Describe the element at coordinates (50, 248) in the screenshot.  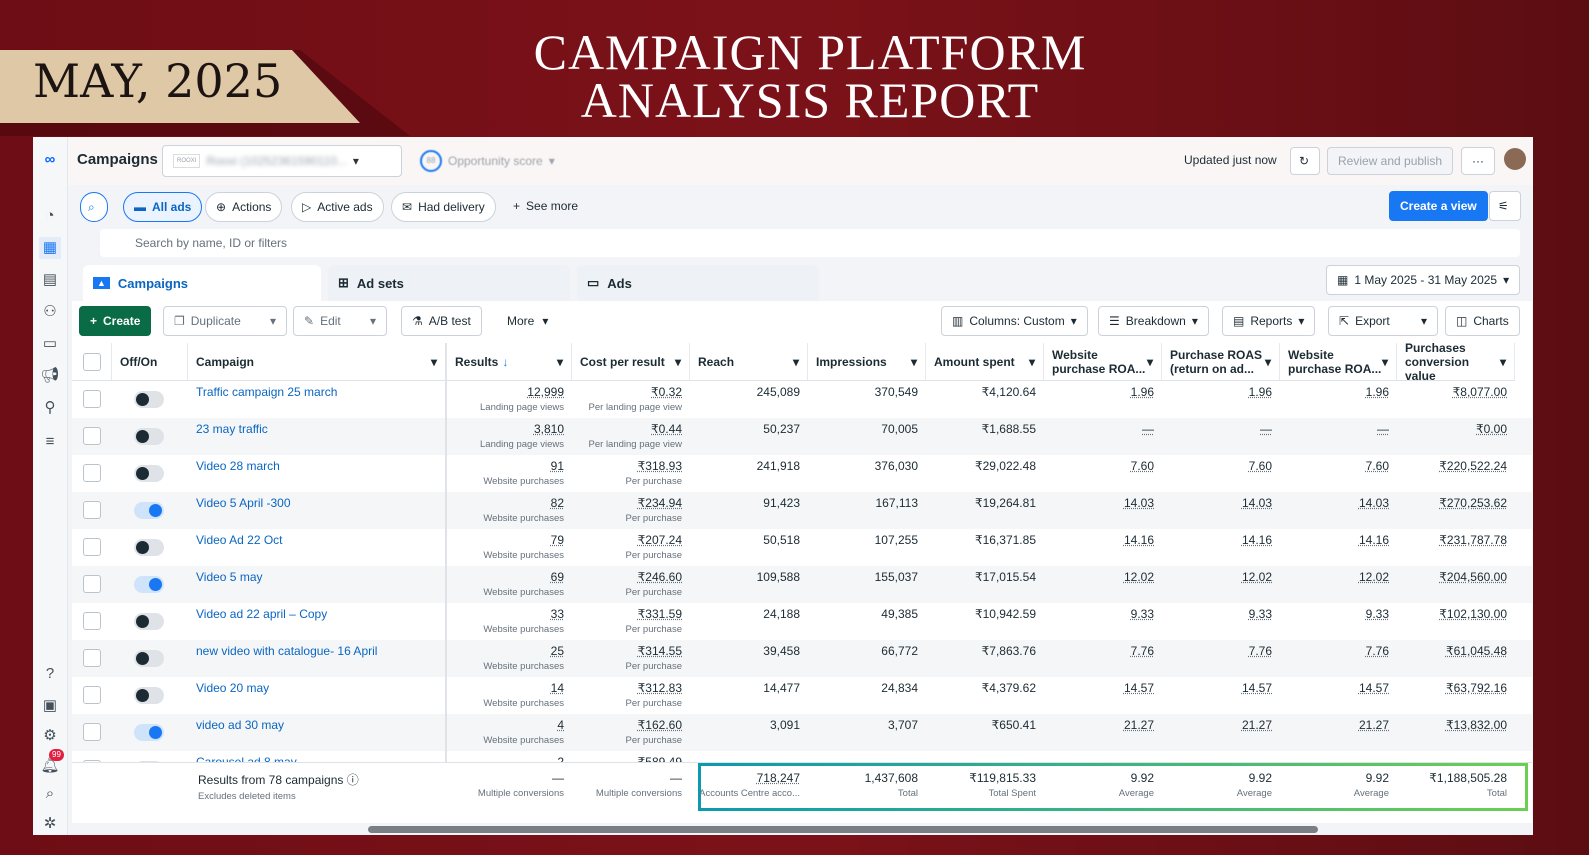
I see `campaigns-table-icon: ▦` at that location.